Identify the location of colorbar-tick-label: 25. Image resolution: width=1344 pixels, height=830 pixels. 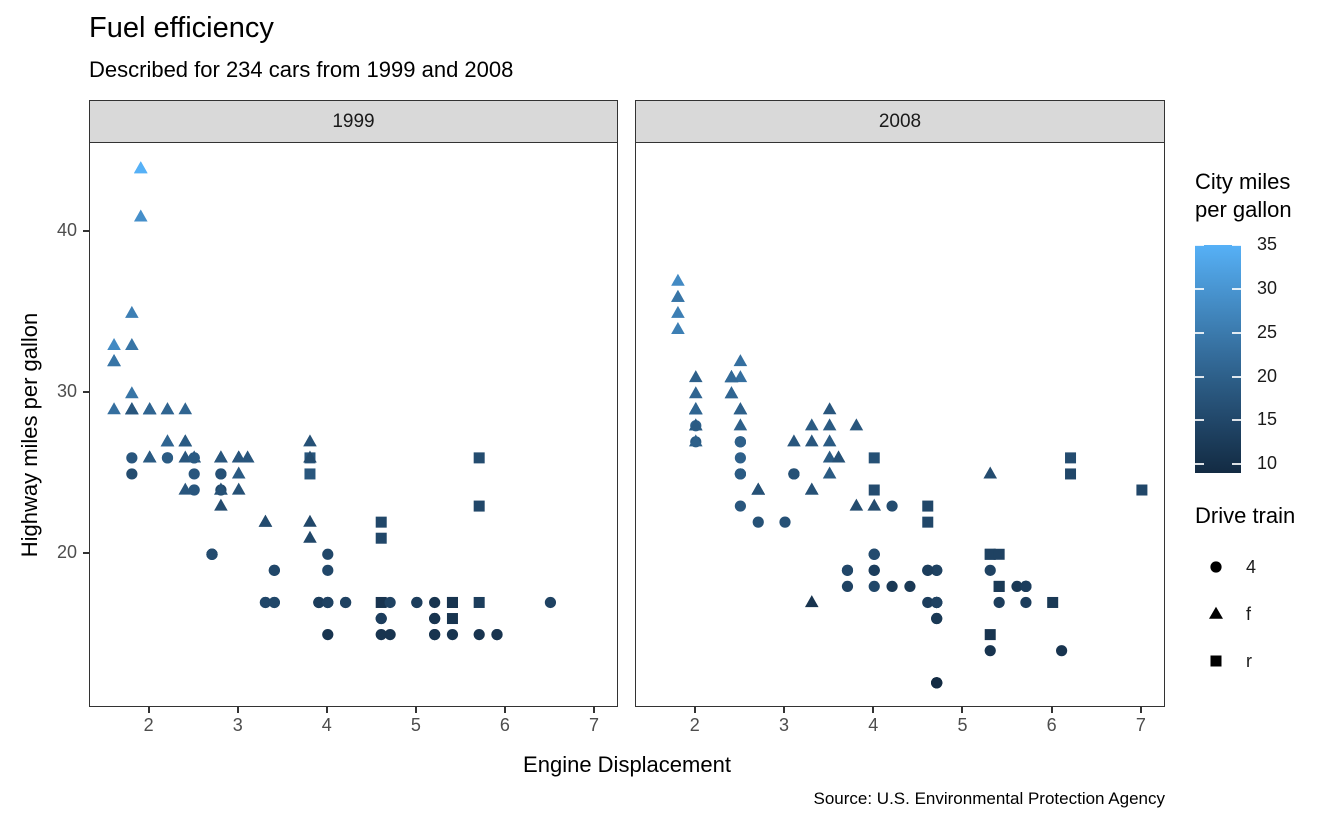
(1267, 331).